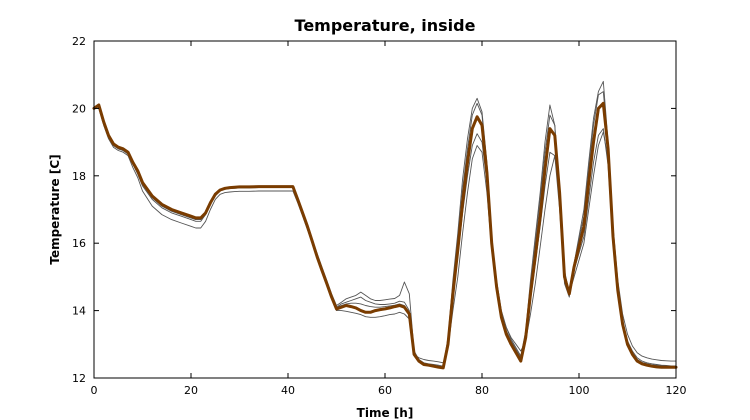 The image size is (750, 420). Describe the element at coordinates (385, 390) in the screenshot. I see `x-tick-label: 60` at that location.